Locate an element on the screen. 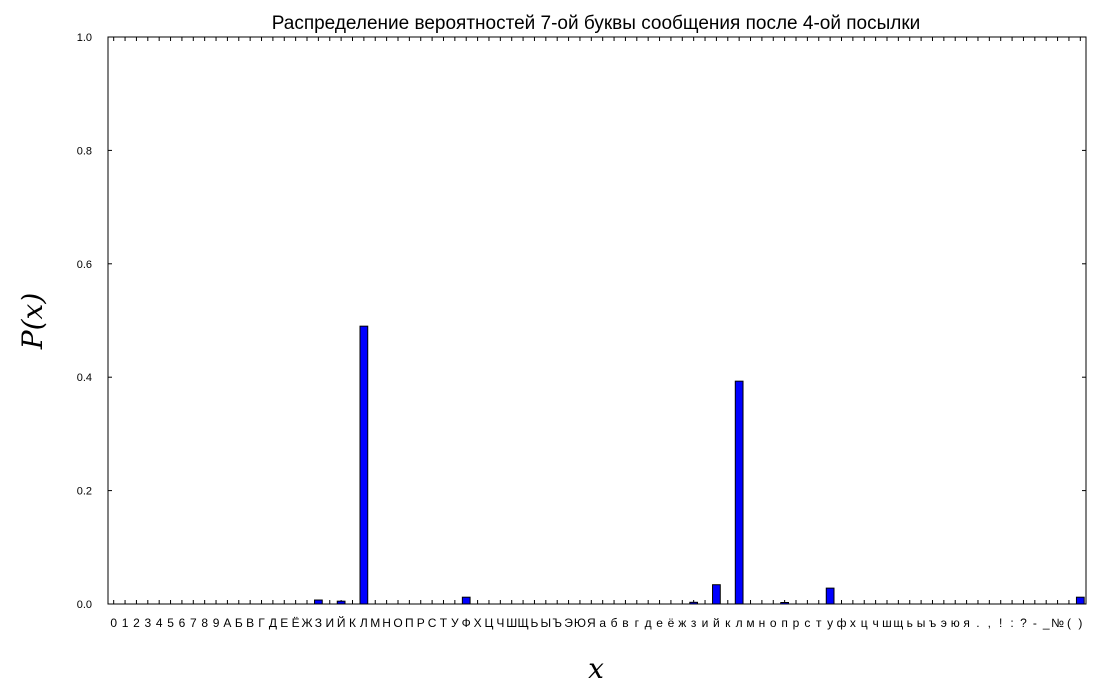 The image size is (1100, 700). x-tick-label: 4 is located at coordinates (159, 623).